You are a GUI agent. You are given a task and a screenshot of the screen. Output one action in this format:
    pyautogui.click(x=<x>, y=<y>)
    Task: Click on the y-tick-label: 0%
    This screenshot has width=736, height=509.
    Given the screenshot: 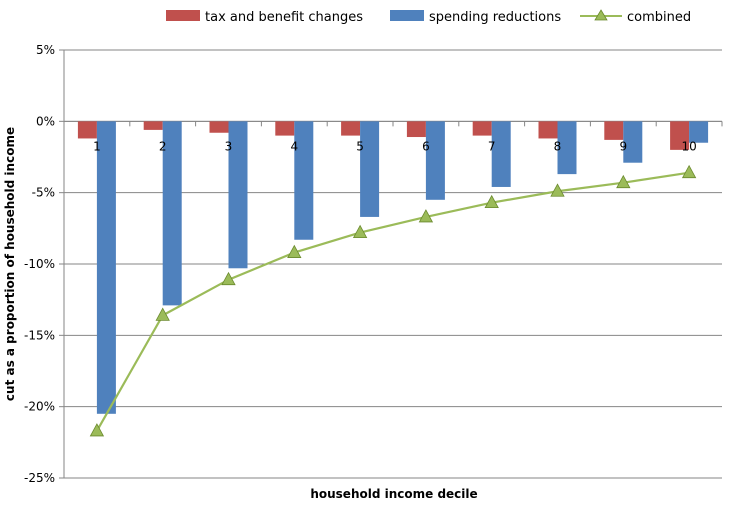 What is the action you would take?
    pyautogui.click(x=45, y=121)
    